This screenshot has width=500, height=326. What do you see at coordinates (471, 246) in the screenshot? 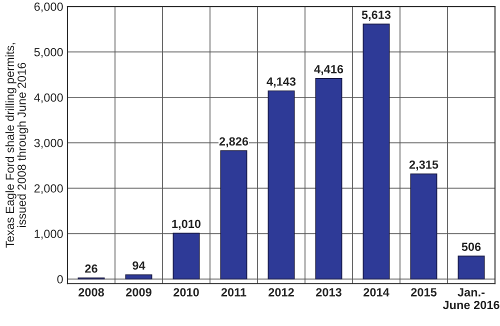
I see `data-label: 506` at bounding box center [471, 246].